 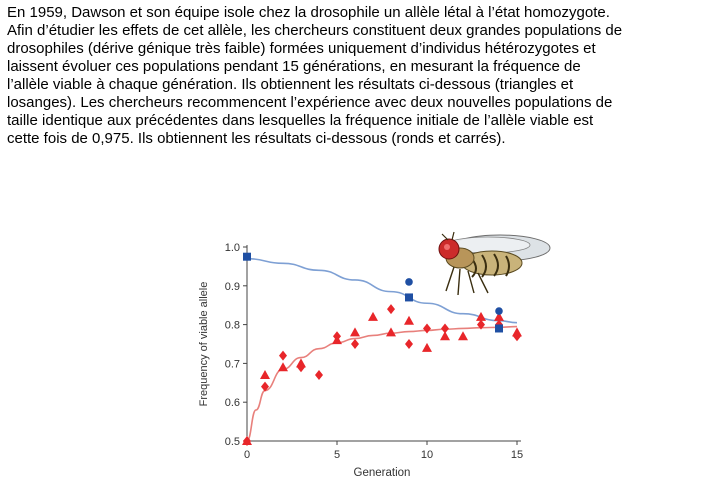 I want to click on y-tick-label: 1.0, so click(x=232, y=248).